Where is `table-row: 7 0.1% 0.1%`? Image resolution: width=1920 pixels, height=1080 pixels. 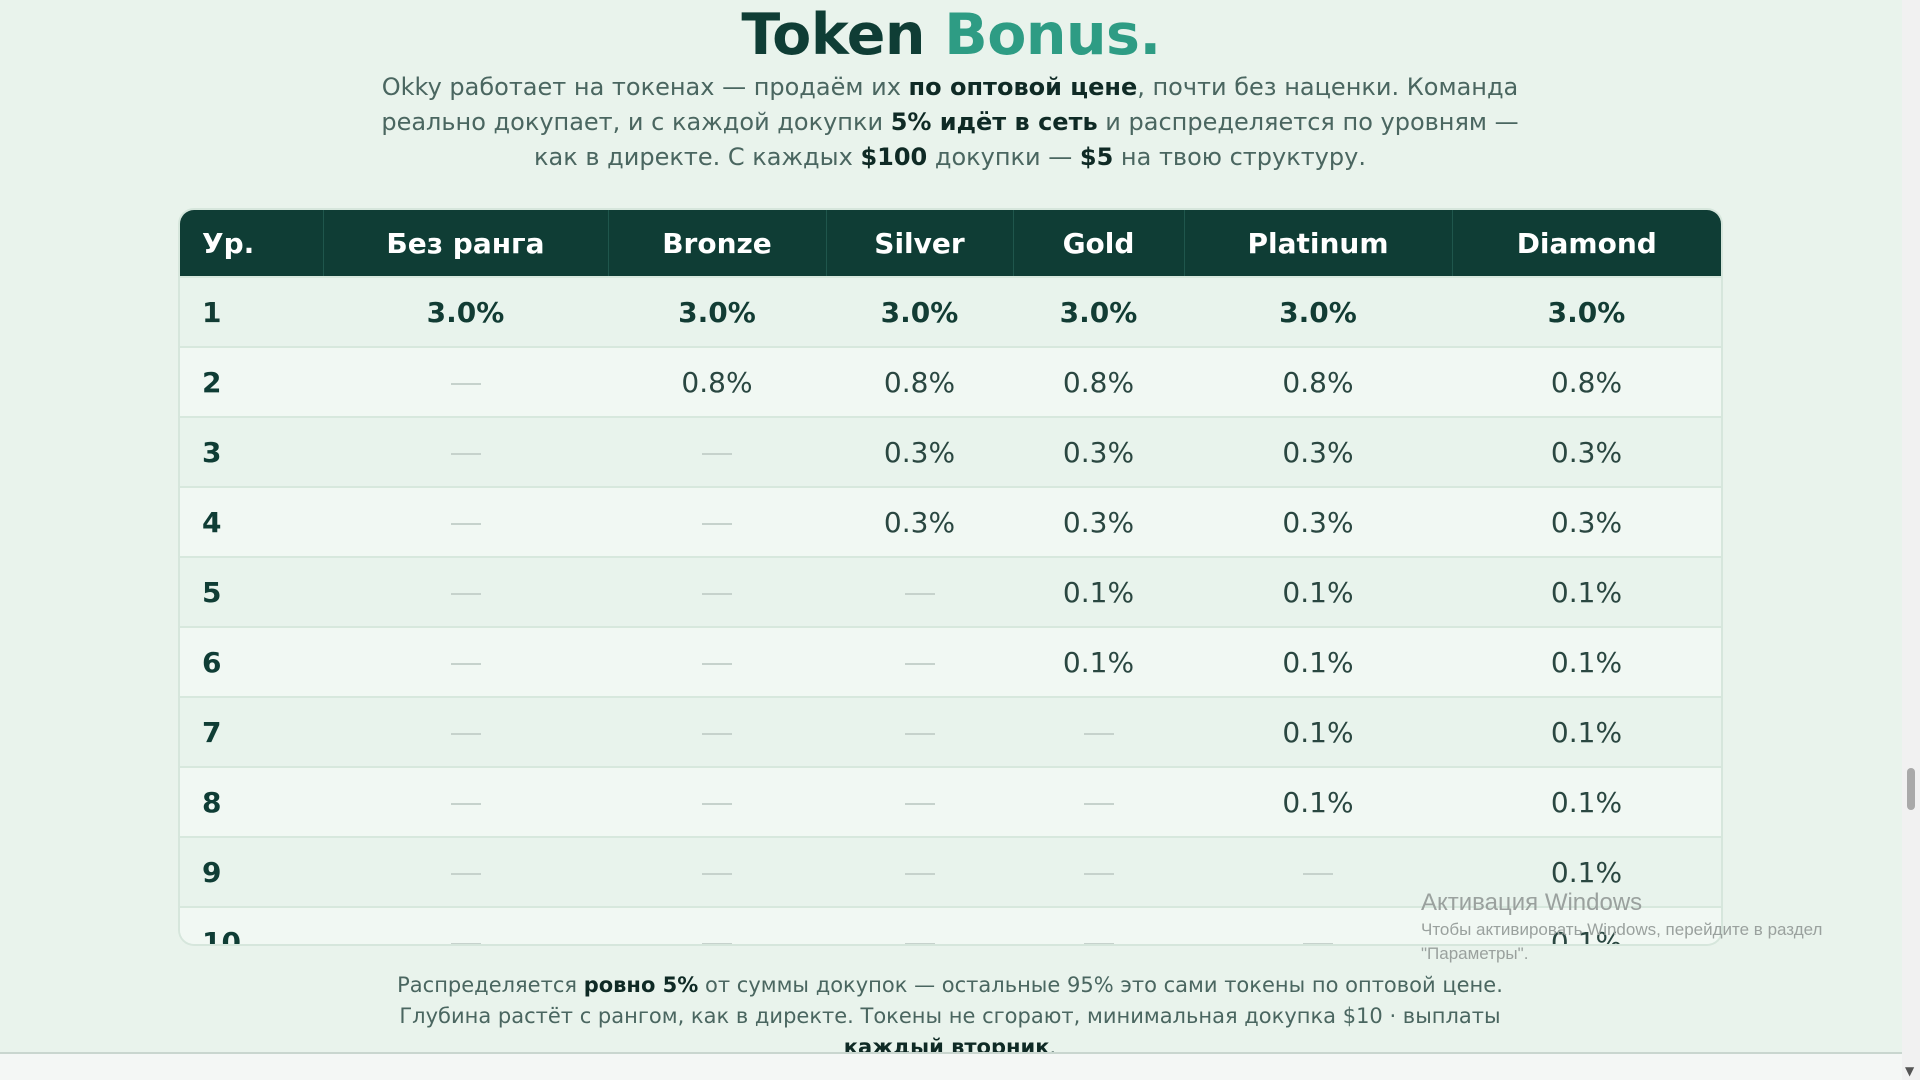 table-row: 7 0.1% 0.1% is located at coordinates (950, 731).